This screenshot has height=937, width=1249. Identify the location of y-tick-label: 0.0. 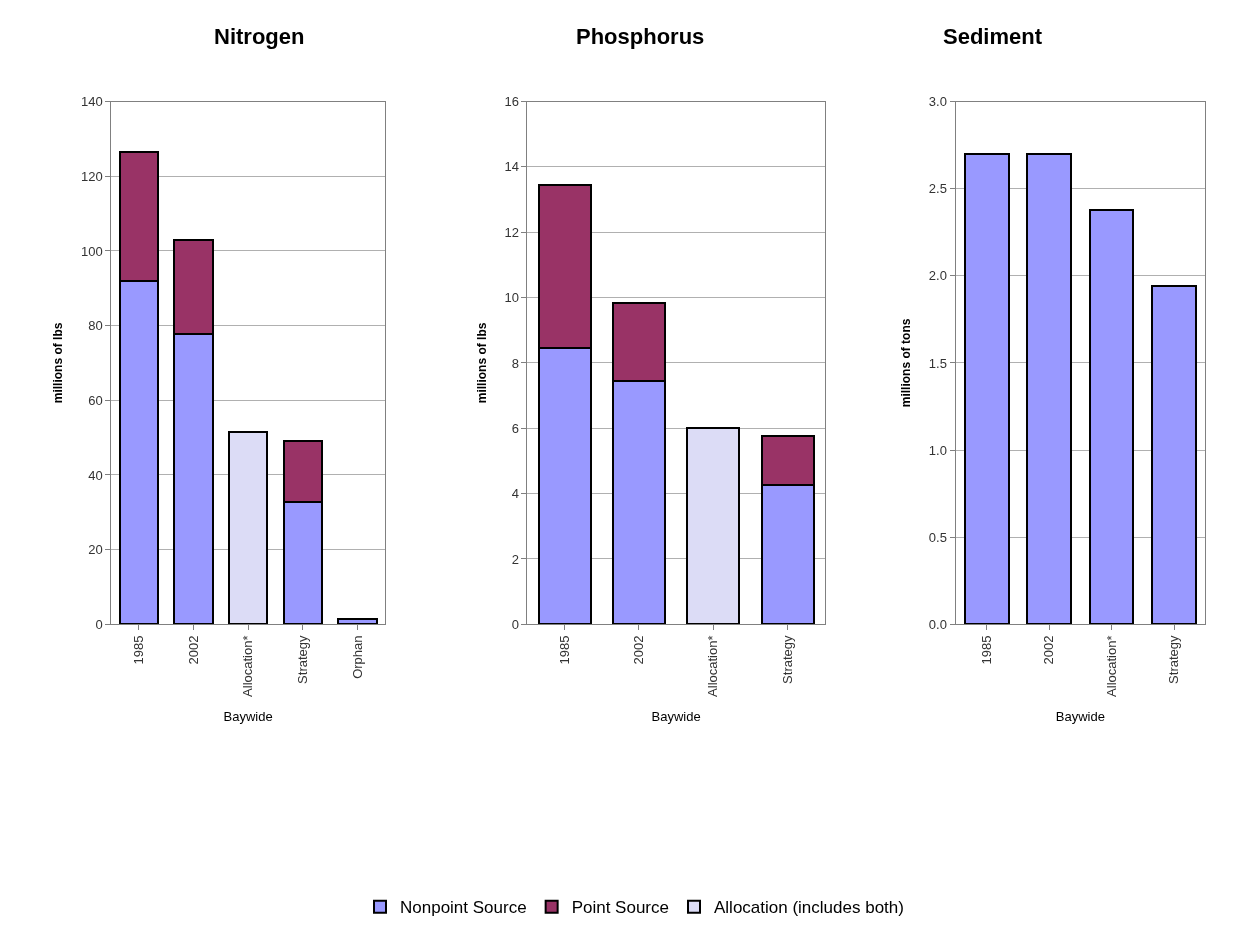
(937, 624).